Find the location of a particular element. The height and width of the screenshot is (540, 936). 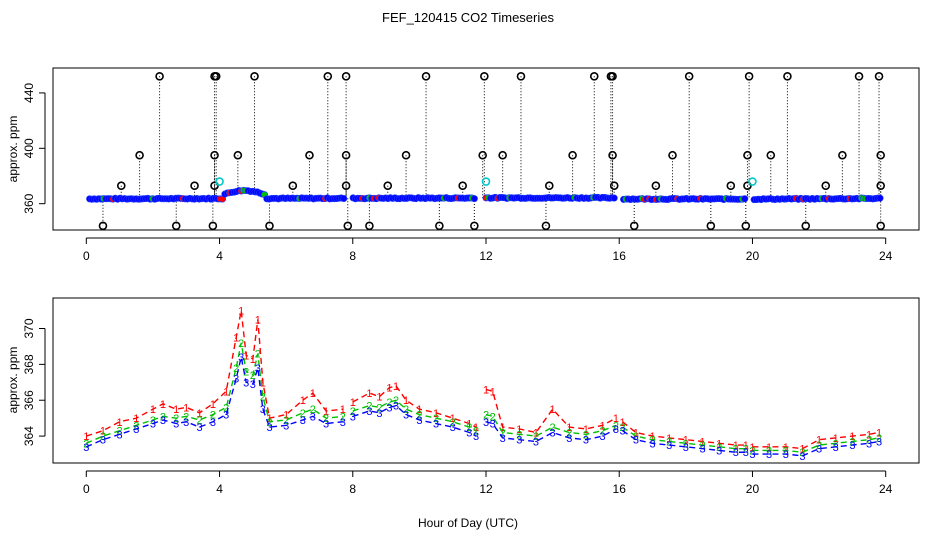

bottom-x-tick-label: 12 is located at coordinates (486, 489).